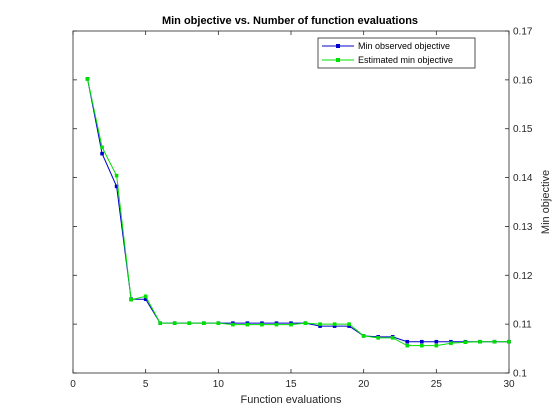 The width and height of the screenshot is (560, 420). What do you see at coordinates (338, 46) in the screenshot?
I see `legend-marker-min-observed` at bounding box center [338, 46].